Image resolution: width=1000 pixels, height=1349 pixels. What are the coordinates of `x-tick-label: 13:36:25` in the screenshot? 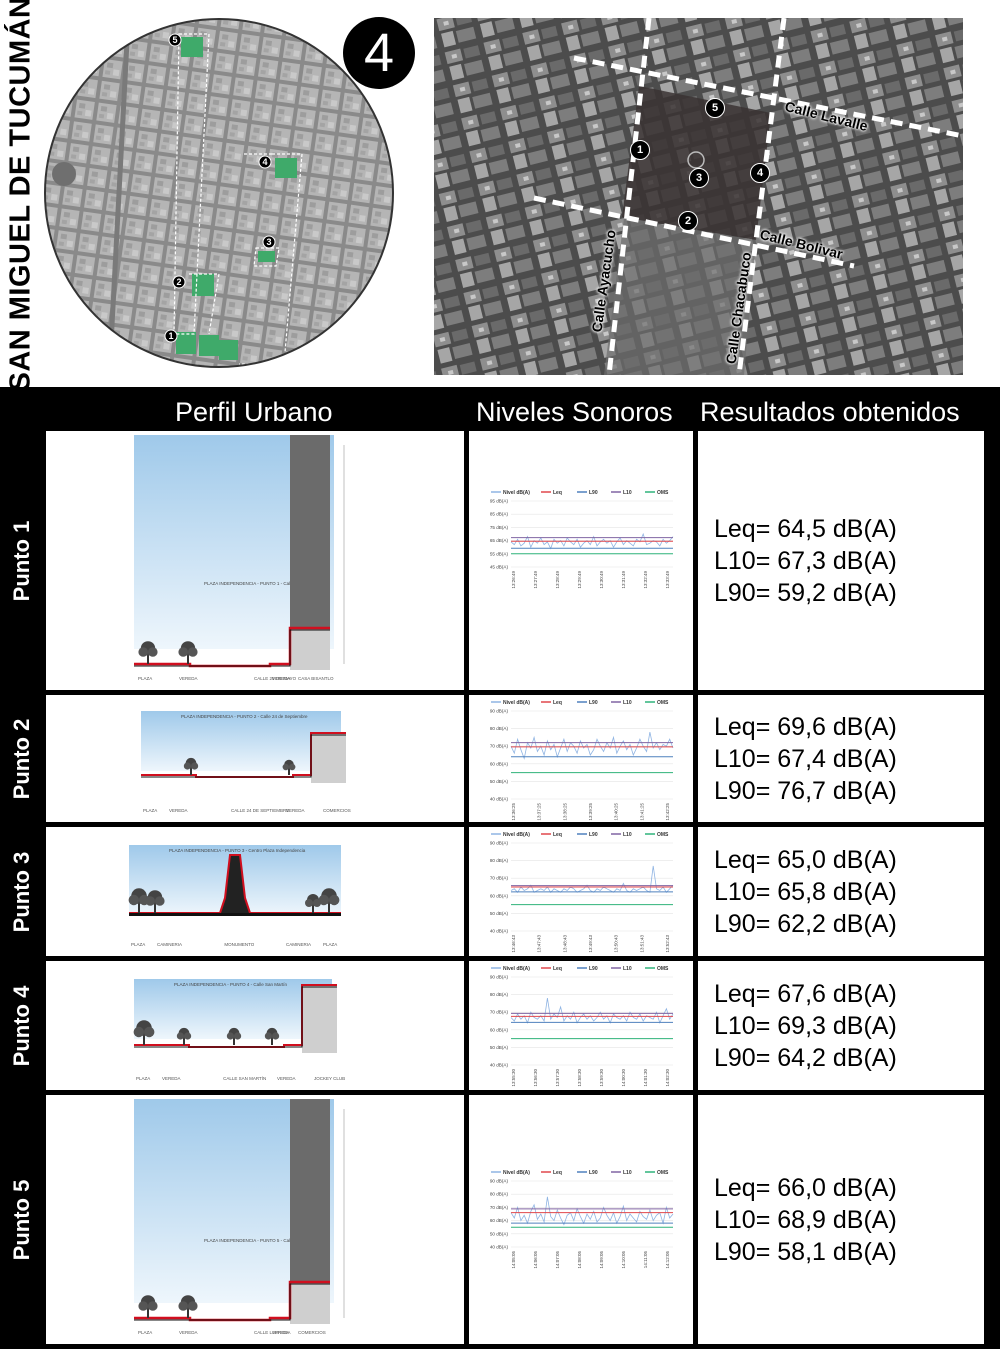 It's located at (513, 812).